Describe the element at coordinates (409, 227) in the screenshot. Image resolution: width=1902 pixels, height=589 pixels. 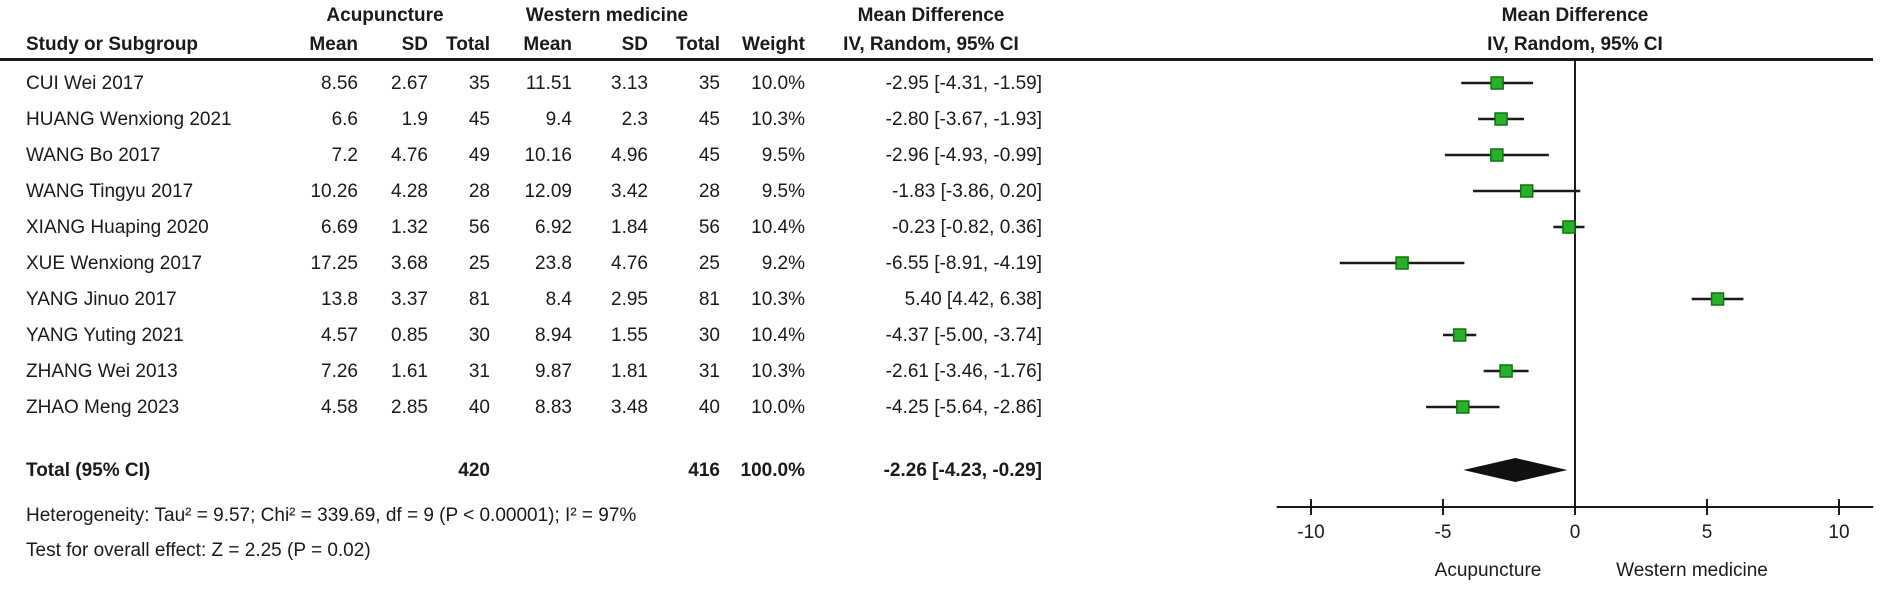
I see `study-row-sd1: 1.32` at that location.